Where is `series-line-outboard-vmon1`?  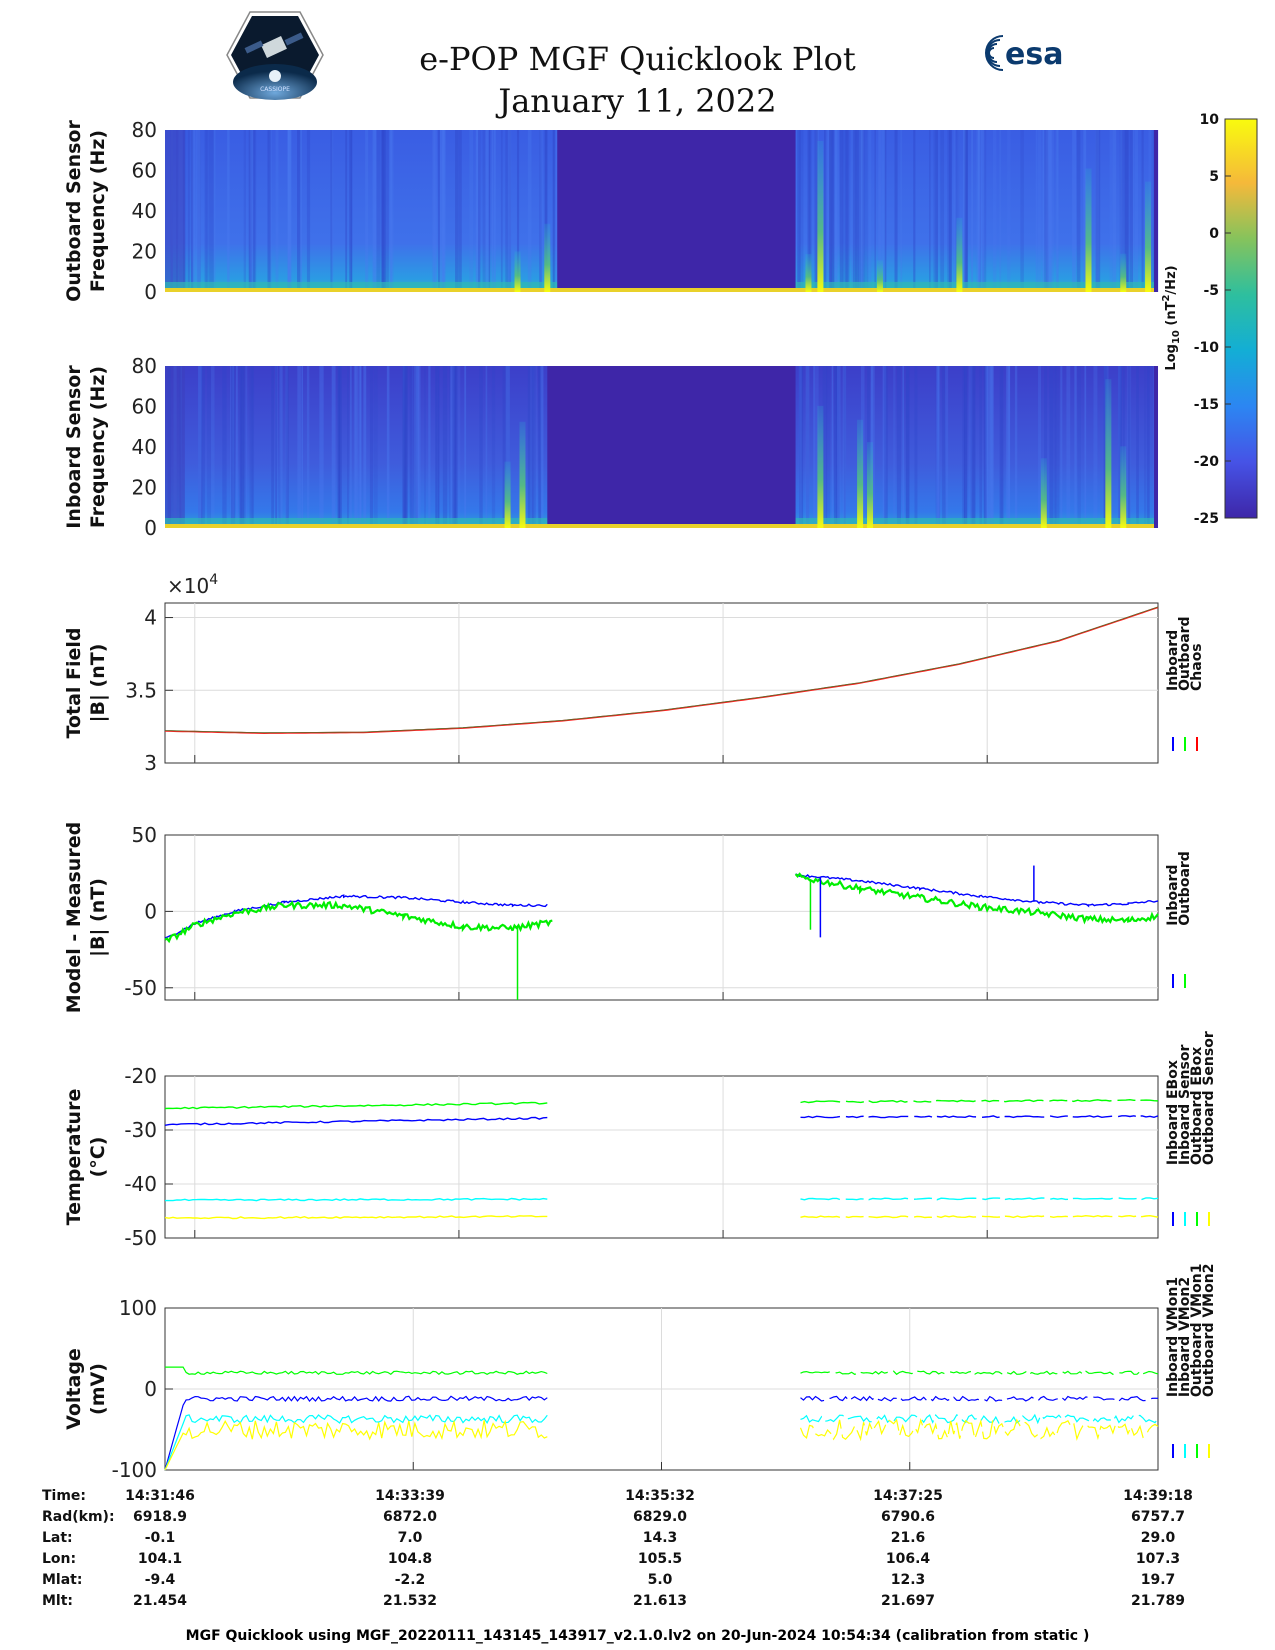
series-line-outboard-vmon1 is located at coordinates (356, 1371).